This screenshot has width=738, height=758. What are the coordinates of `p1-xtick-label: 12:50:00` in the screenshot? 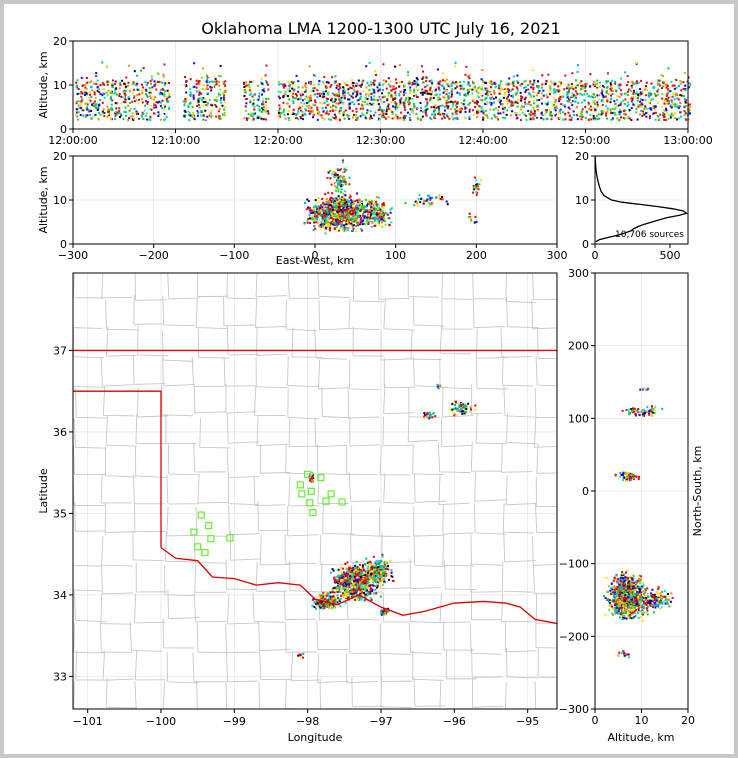 It's located at (585, 140).